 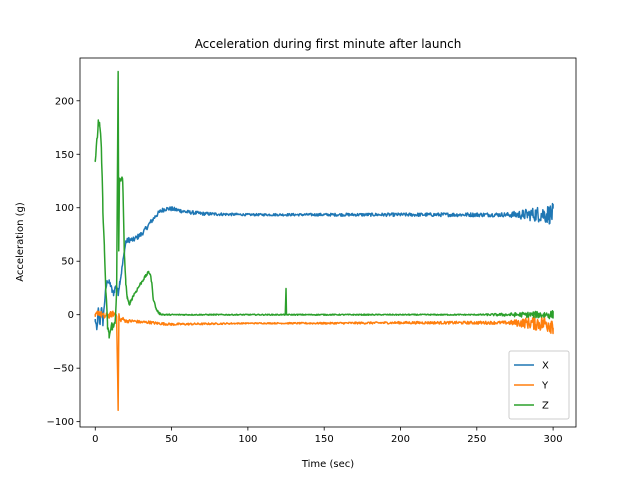 What do you see at coordinates (531, 386) in the screenshot?
I see `legend-items: XYZ` at bounding box center [531, 386].